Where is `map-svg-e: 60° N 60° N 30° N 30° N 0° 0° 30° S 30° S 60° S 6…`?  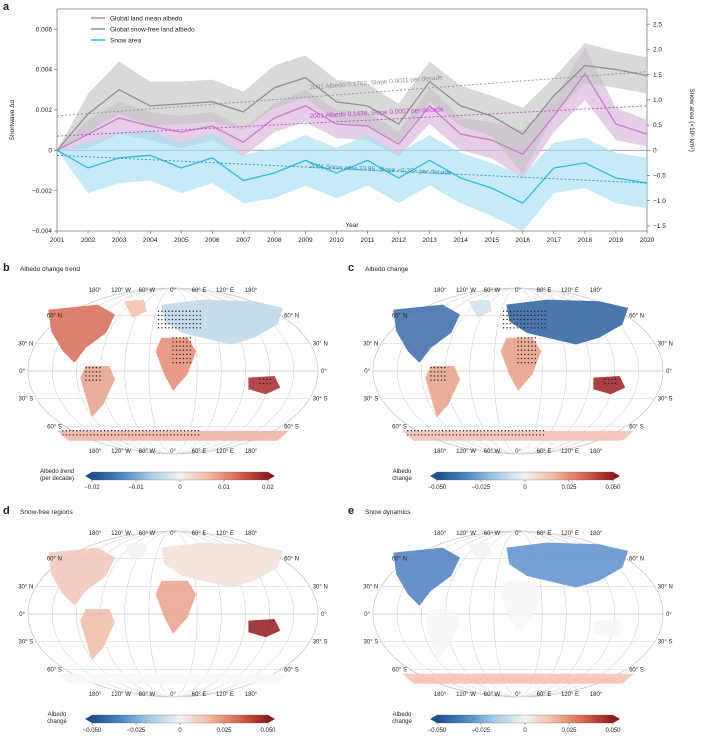
map-svg-e: 60° N 60° N 30° N 30° N 0° 0° 30° S 30° S 60° S 6… is located at coordinates (518, 632).